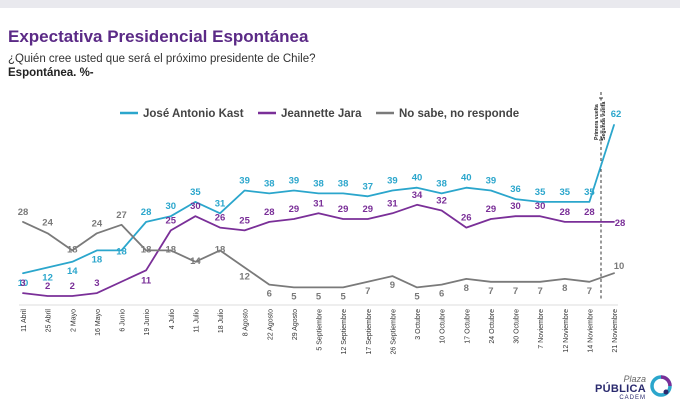  I want to click on x-tick-label: 7 Noviembre, so click(541, 329).